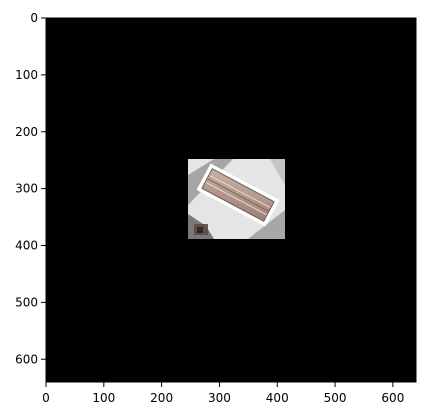 The height and width of the screenshot is (418, 425). I want to click on x-tick-label: 400, so click(277, 398).